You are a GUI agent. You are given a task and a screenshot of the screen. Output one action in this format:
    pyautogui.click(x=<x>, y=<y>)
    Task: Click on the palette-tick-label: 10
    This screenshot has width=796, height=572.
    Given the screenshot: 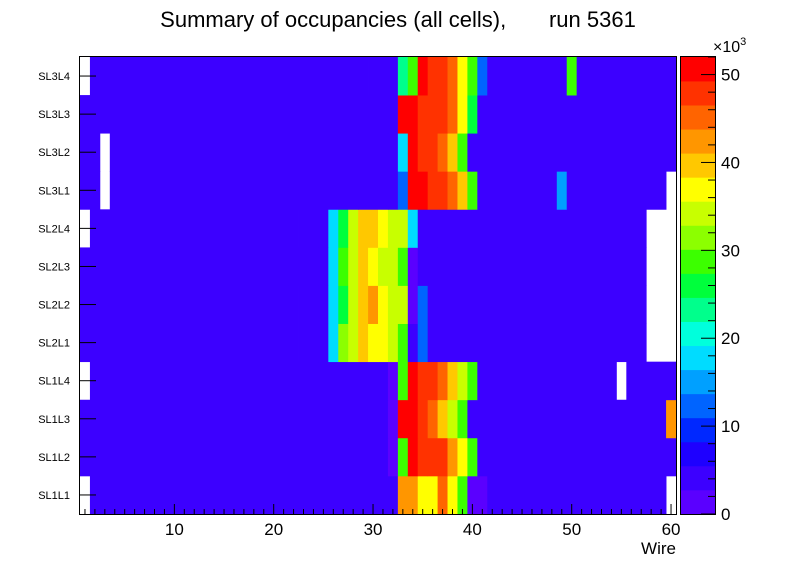 What is the action you would take?
    pyautogui.click(x=730, y=426)
    